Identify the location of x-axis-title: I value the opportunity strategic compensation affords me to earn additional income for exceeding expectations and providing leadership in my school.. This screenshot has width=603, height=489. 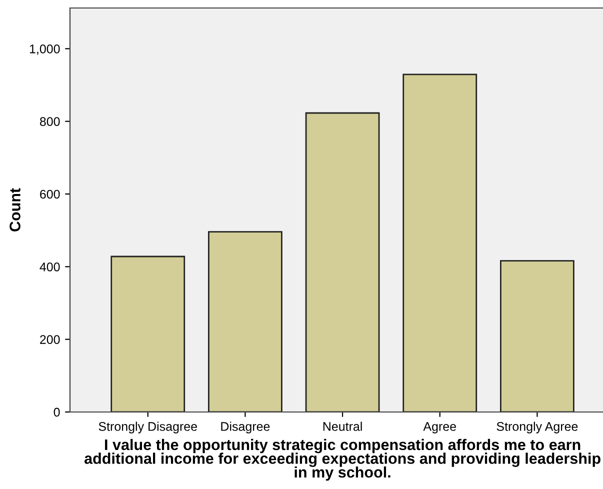
(342, 459).